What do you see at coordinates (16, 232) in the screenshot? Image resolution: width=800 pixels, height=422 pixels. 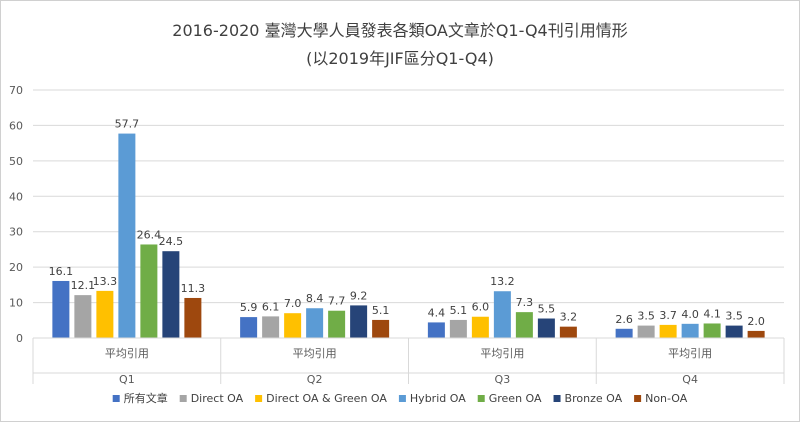 I see `y-tick-label: 30` at bounding box center [16, 232].